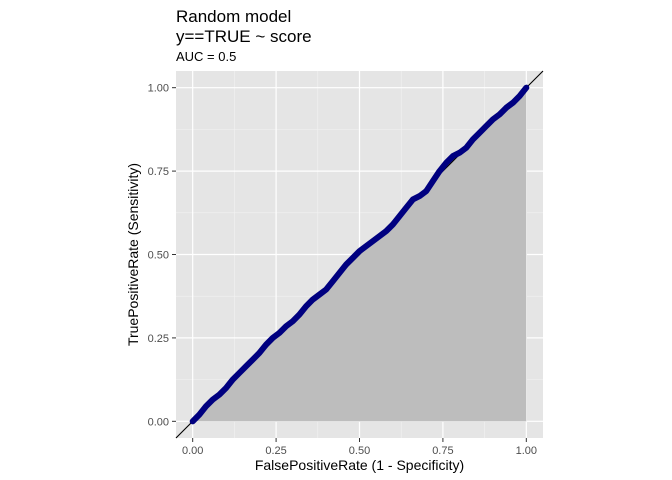  What do you see at coordinates (158, 339) in the screenshot?
I see `y-tick-label: 0.25` at bounding box center [158, 339].